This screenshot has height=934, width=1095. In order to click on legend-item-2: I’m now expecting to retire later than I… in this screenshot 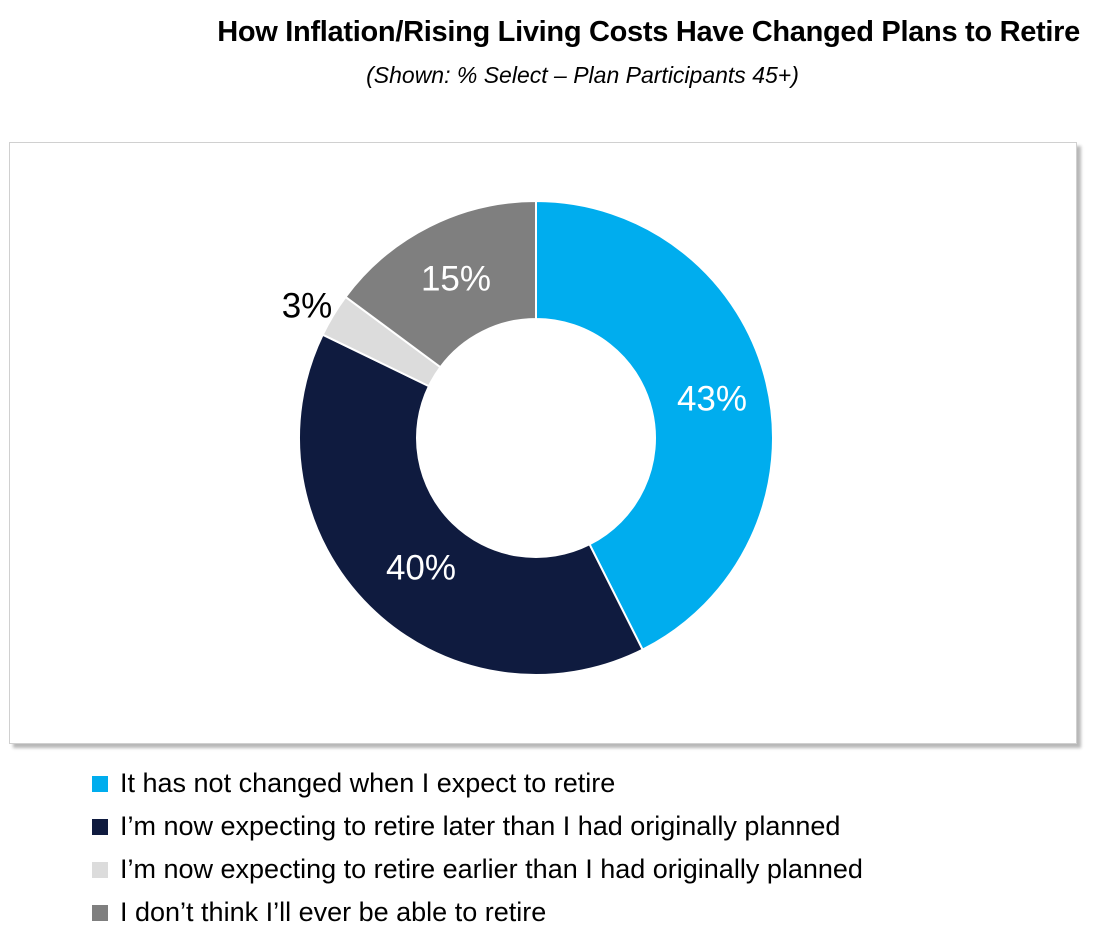, I will do `click(477, 826)`.